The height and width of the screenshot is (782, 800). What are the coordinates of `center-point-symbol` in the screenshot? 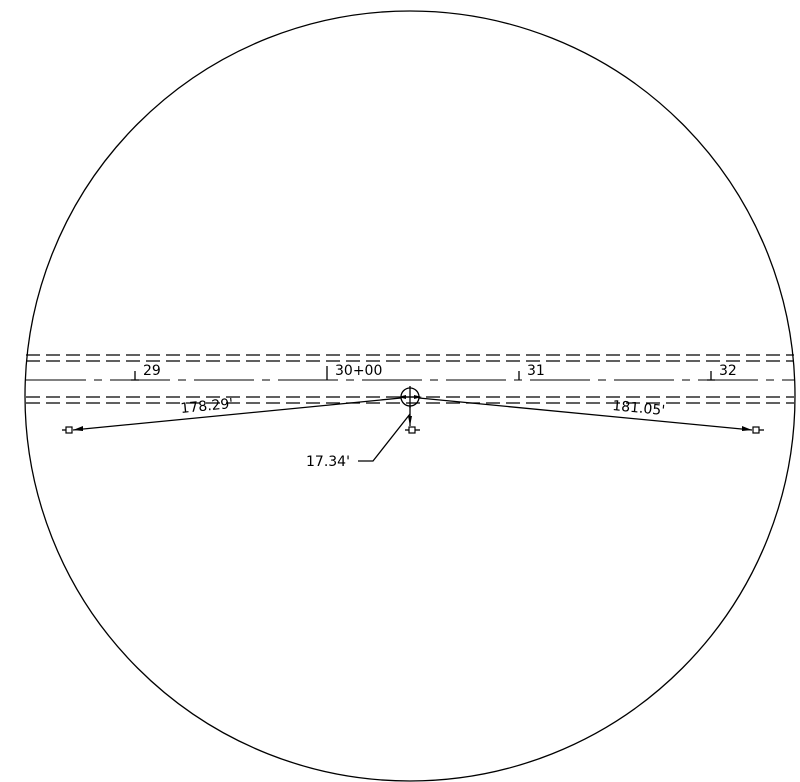 It's located at (410, 397).